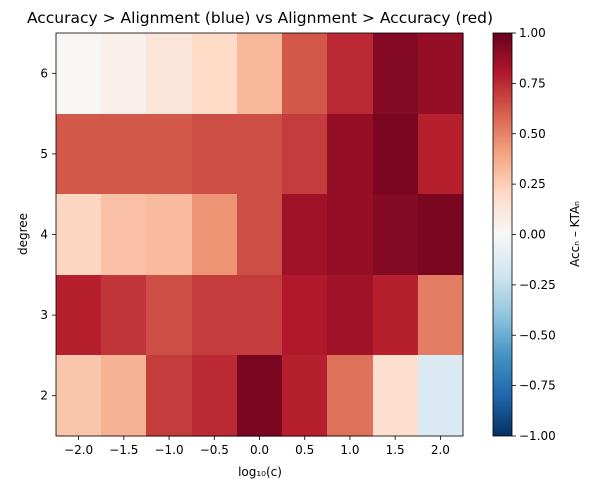 This screenshot has height=490, width=591. I want to click on x-tick-label: −0.5, so click(214, 450).